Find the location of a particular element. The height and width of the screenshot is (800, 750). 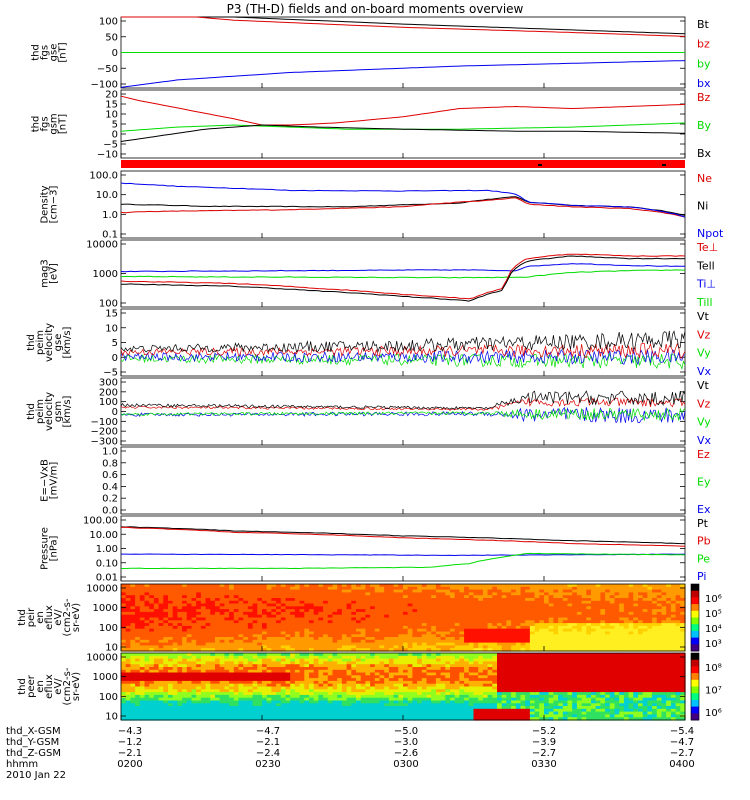

y-tick-label: 100 is located at coordinates (108, 628).